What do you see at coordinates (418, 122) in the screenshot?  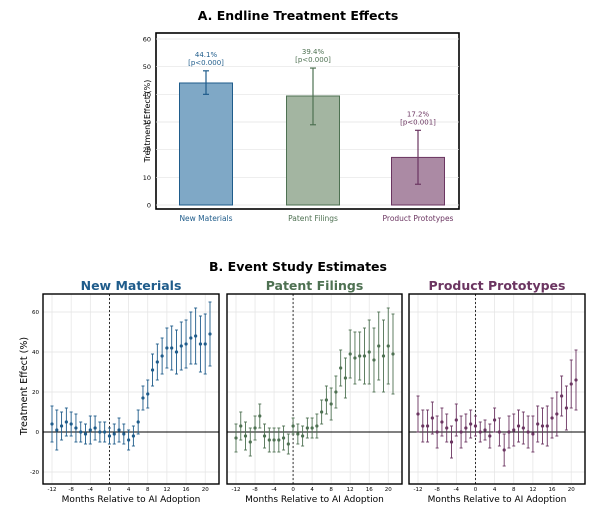 I see `bar-p-value-label: [p<0.001]` at bounding box center [418, 122].